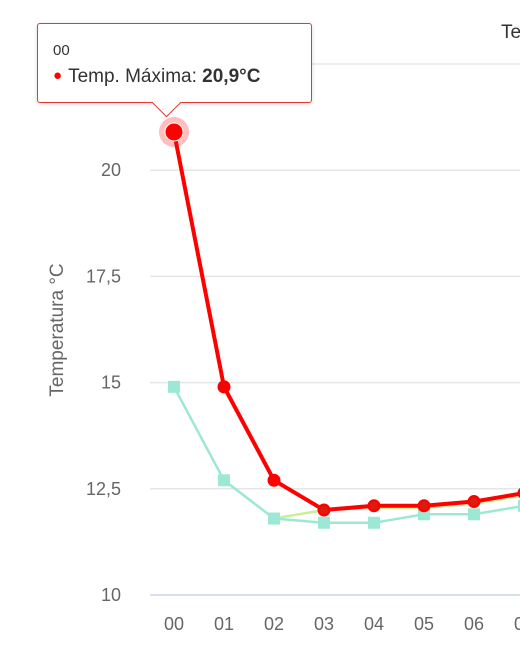  What do you see at coordinates (424, 624) in the screenshot?
I see `x-tick-label: 05` at bounding box center [424, 624].